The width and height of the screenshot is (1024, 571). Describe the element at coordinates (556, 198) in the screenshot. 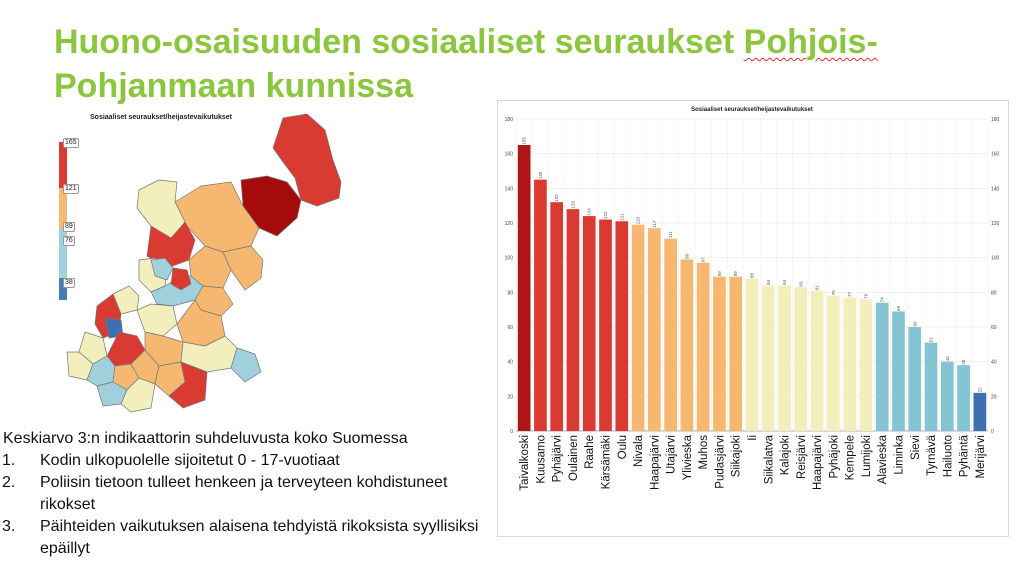

I see `bar-value-label: 132` at that location.